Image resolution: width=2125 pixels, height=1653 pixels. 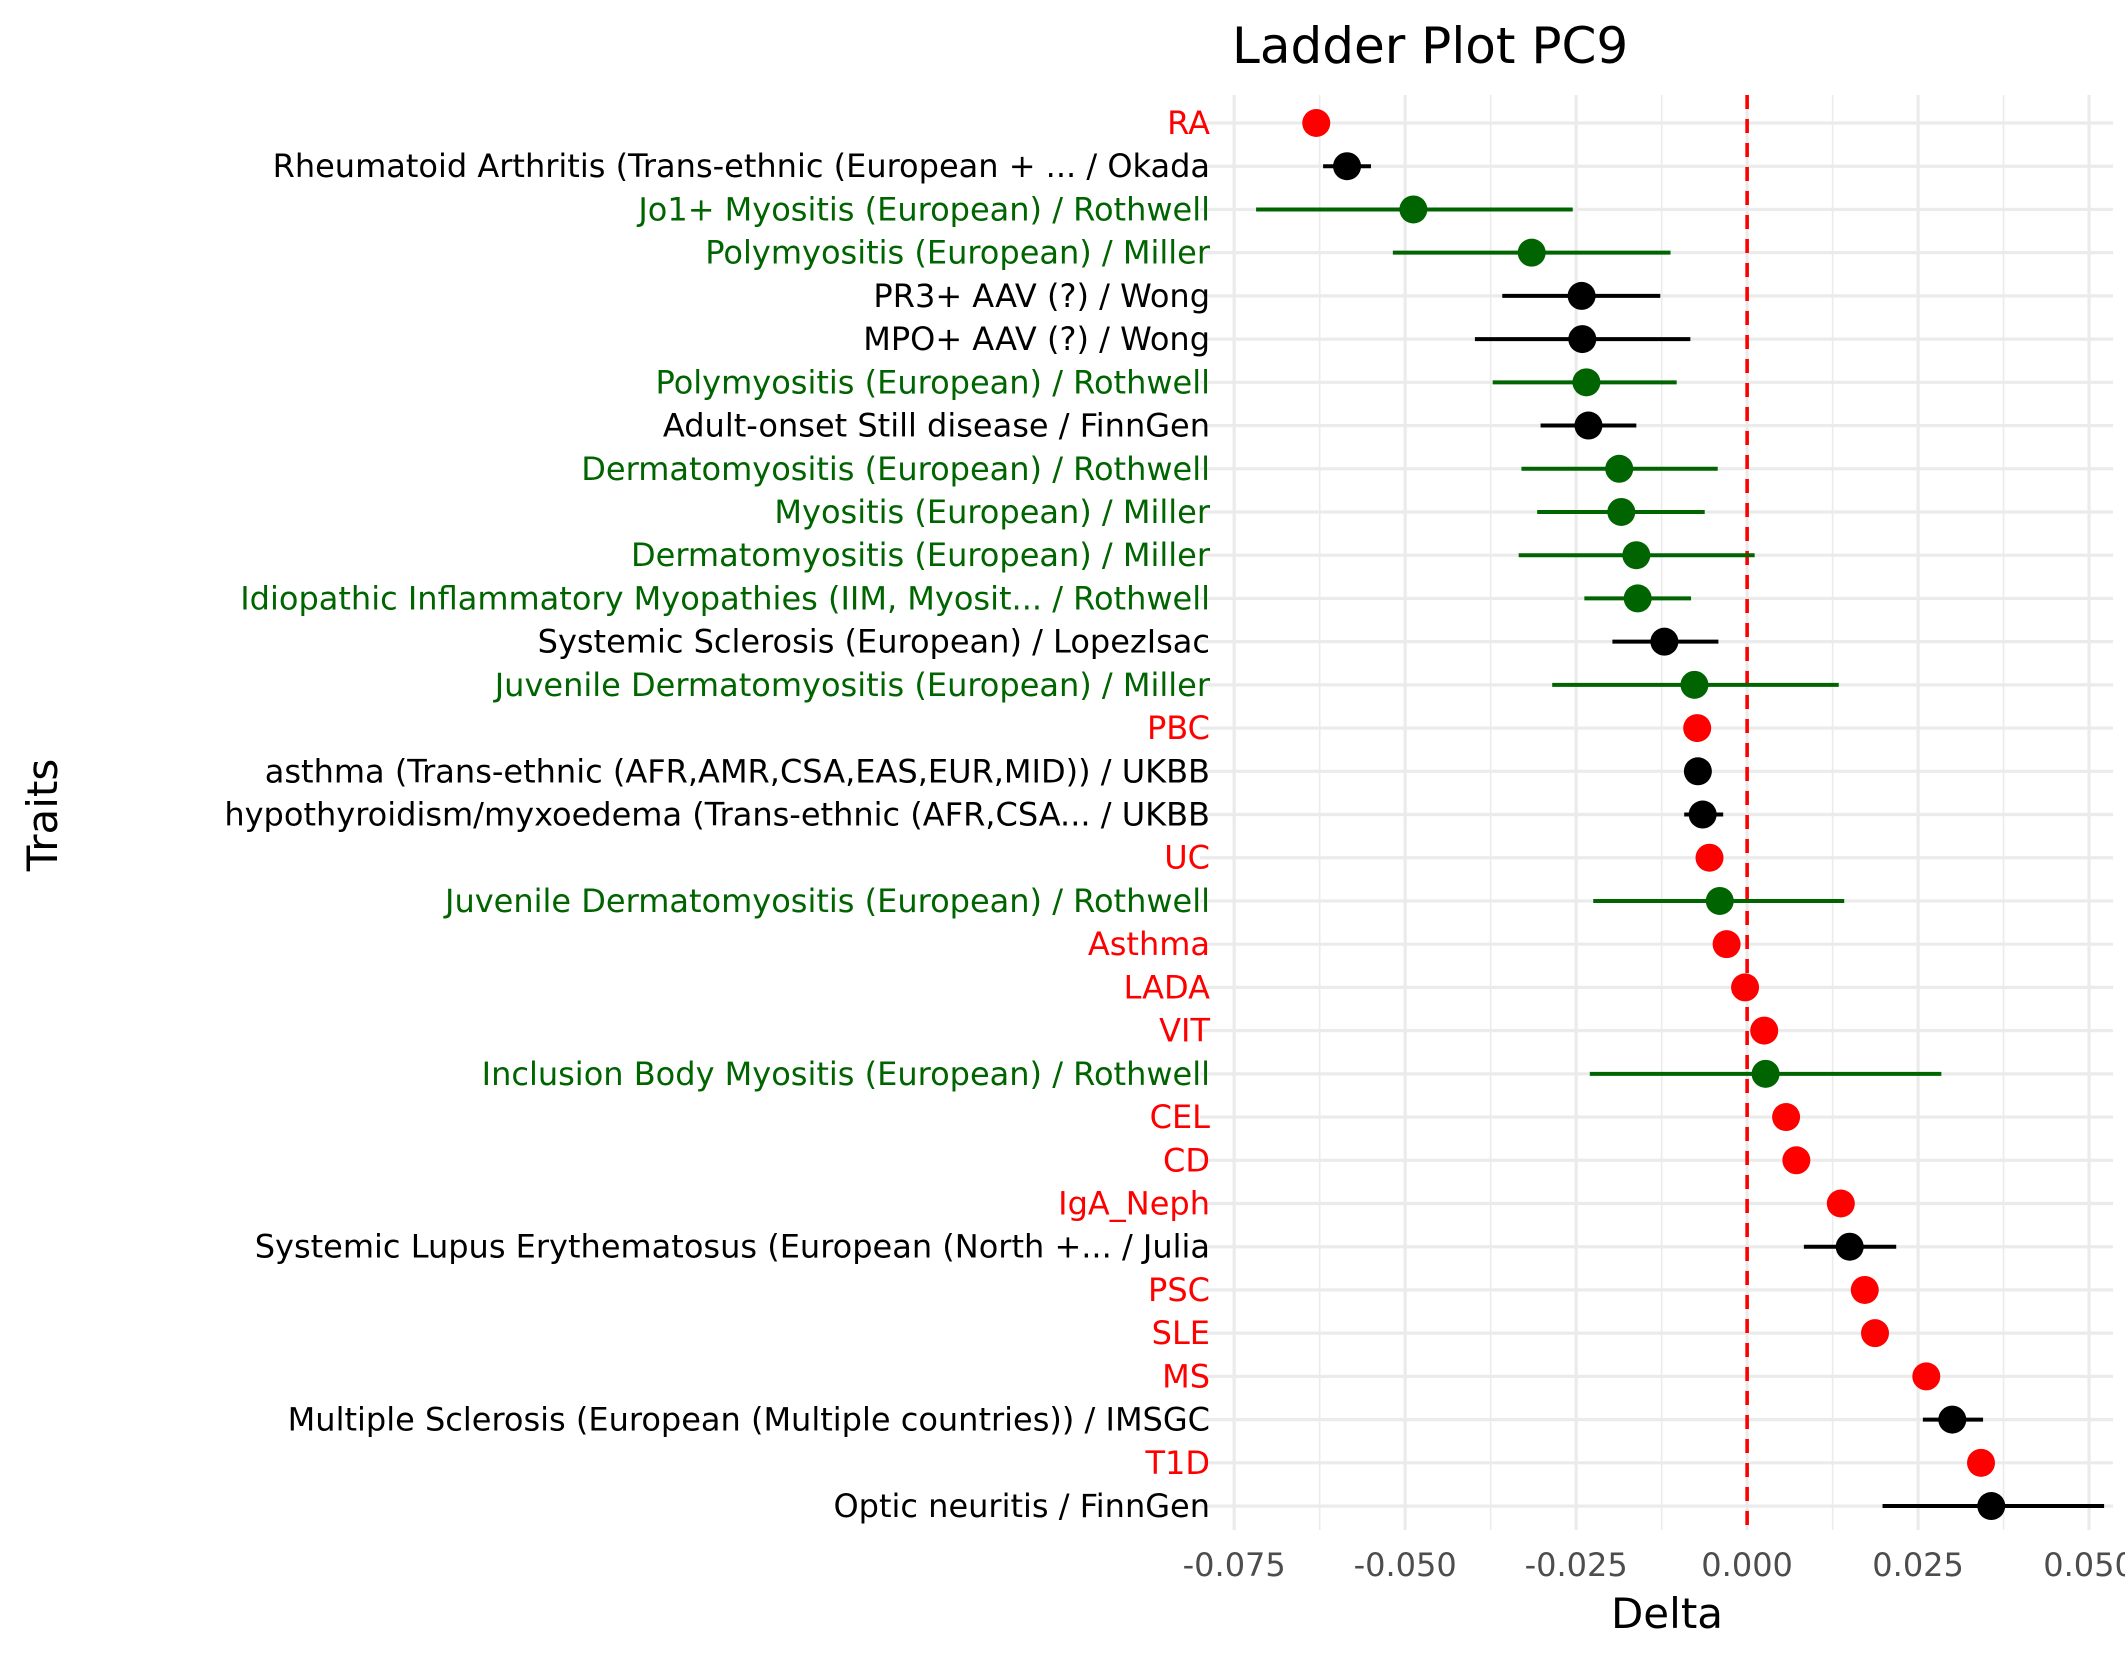 What do you see at coordinates (1167, 987) in the screenshot?
I see `y-tick-label: LADA` at bounding box center [1167, 987].